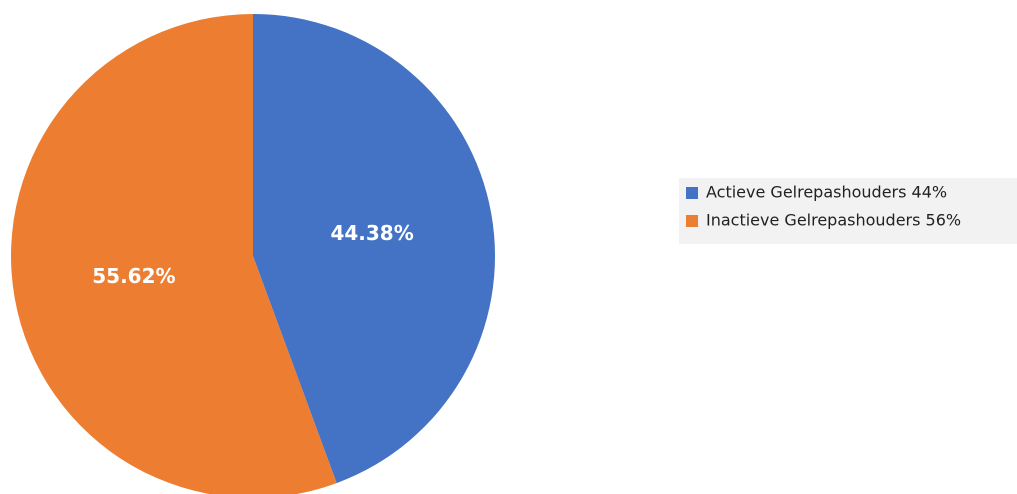 Image resolution: width=1017 pixels, height=494 pixels. I want to click on pie-slice-label-2: 55.62%, so click(133, 276).